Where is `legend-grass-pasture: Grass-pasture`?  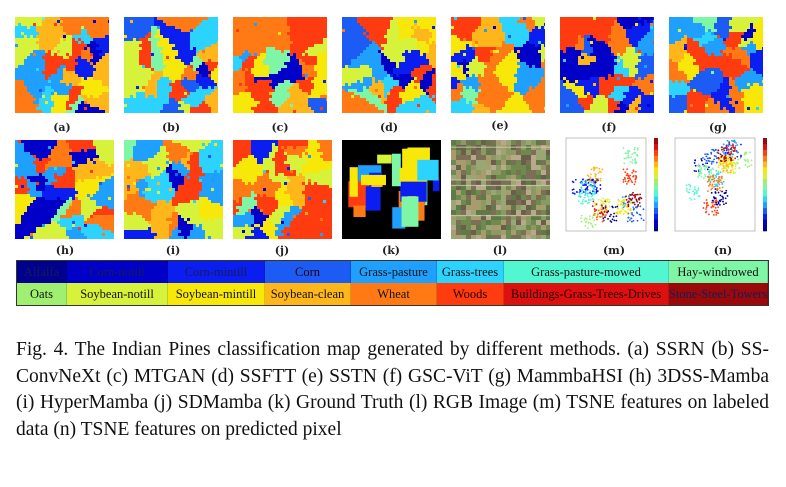
legend-grass-pasture: Grass-pasture is located at coordinates (394, 272).